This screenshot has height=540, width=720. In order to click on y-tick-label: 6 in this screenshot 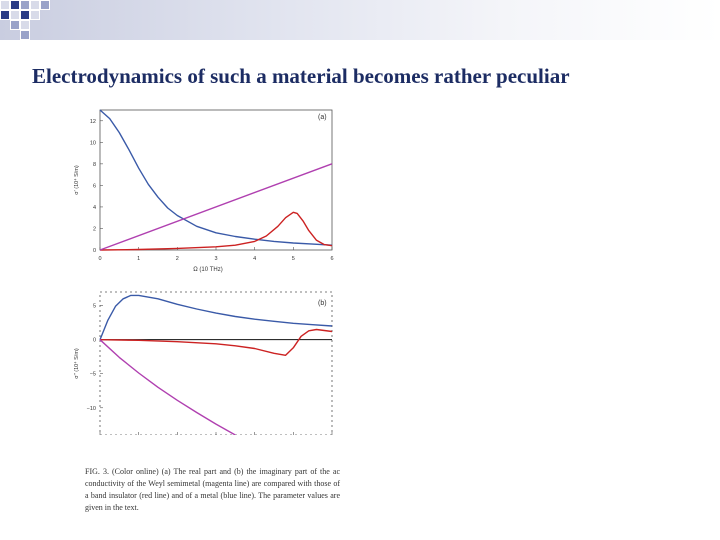, I will do `click(94, 186)`.